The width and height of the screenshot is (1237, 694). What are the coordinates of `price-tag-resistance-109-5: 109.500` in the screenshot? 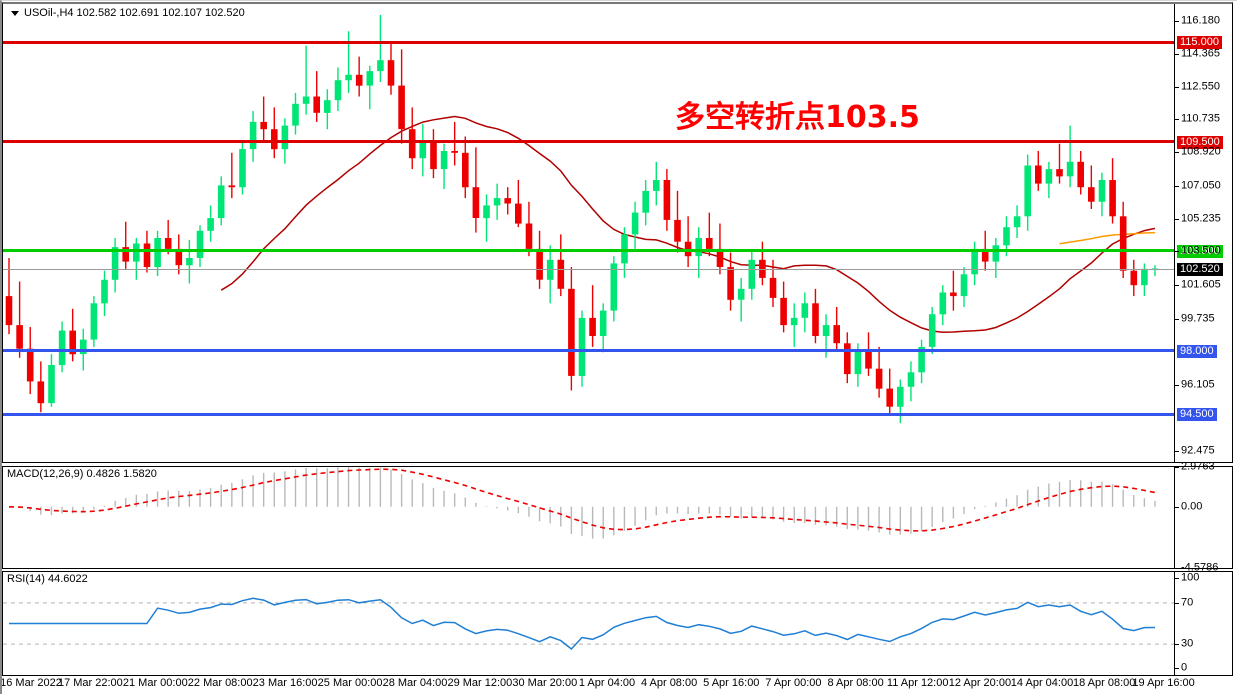 It's located at (1200, 142).